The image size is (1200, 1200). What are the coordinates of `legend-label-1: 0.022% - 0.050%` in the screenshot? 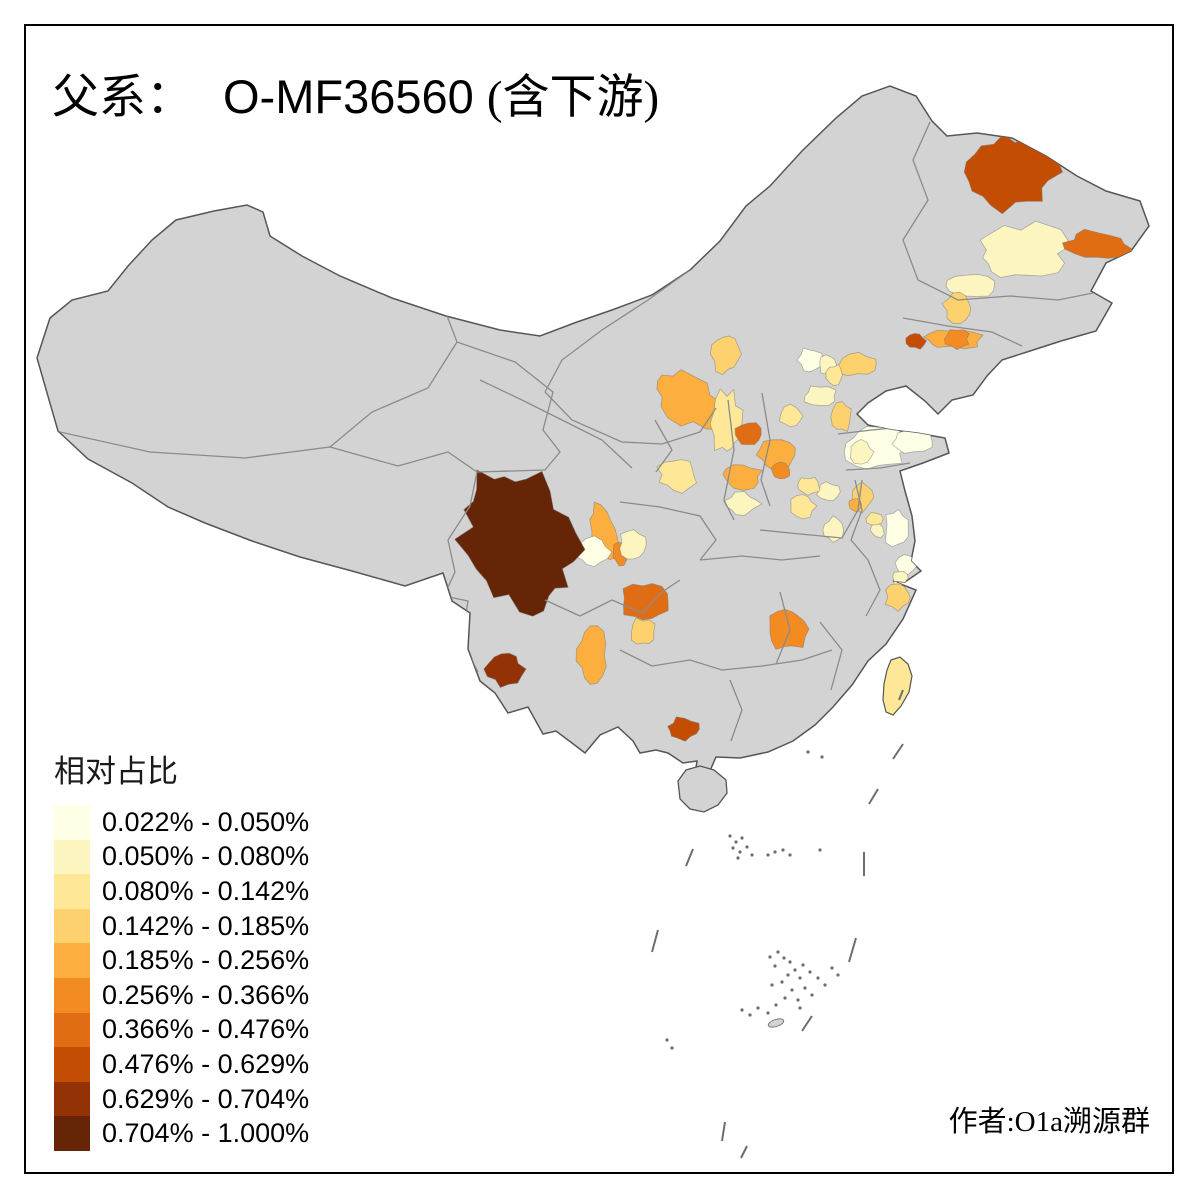 It's located at (206, 821).